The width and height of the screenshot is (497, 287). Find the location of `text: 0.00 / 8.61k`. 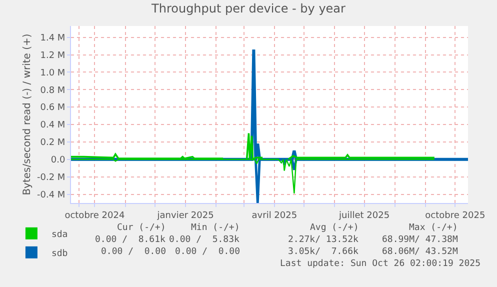

text: 0.00 / 8.61k is located at coordinates (130, 240).